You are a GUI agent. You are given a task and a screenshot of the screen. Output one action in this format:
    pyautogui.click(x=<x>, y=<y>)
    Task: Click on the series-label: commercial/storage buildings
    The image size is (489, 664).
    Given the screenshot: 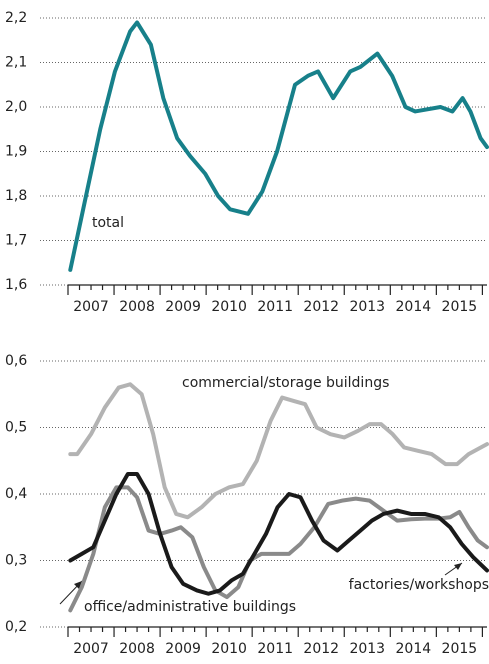 What is the action you would take?
    pyautogui.click(x=285, y=383)
    